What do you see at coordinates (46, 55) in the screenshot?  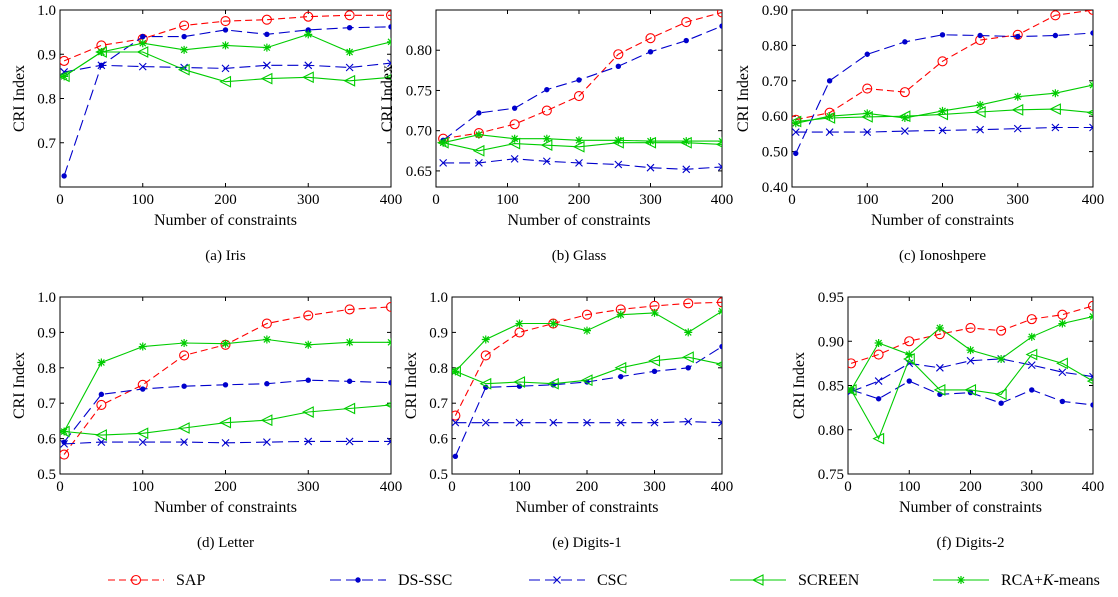 I see `y-tick-label: 0.9` at bounding box center [46, 55].